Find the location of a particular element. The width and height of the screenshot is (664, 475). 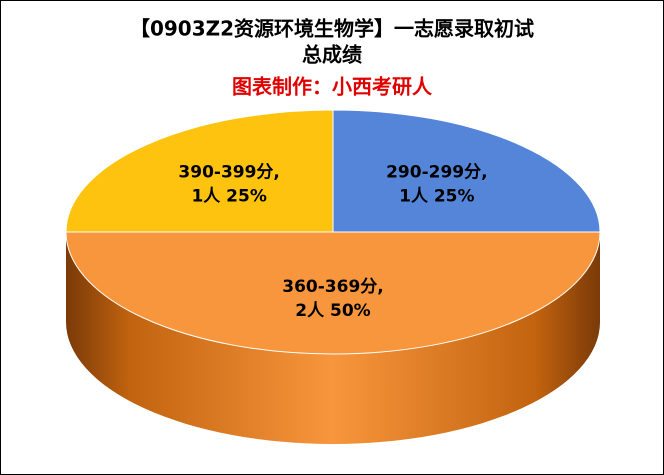

chart-subtitle: 图表制作：小西考研人 is located at coordinates (332, 87).